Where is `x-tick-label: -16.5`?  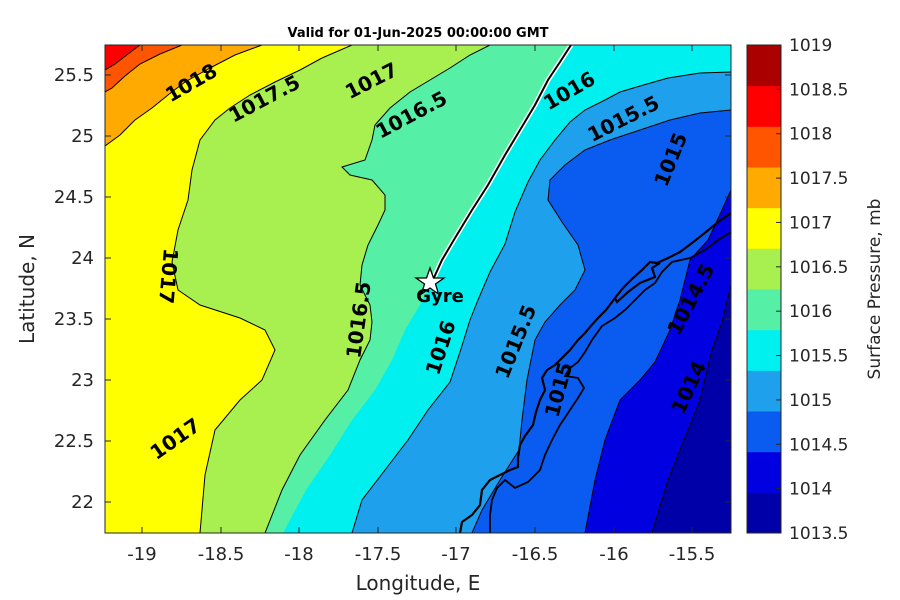 x-tick-label: -16.5 is located at coordinates (535, 554).